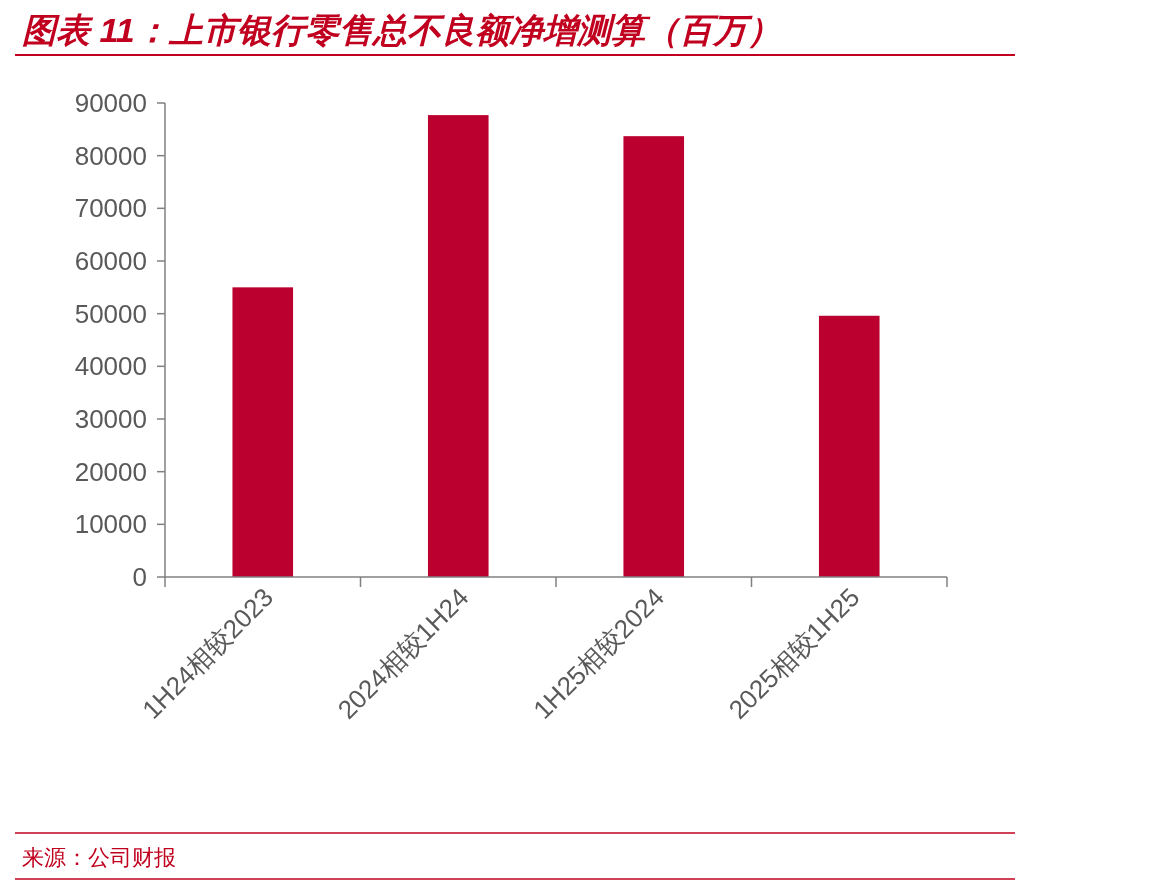 The image size is (1170, 886). Describe the element at coordinates (139, 577) in the screenshot. I see `y-tick-label: 0` at that location.